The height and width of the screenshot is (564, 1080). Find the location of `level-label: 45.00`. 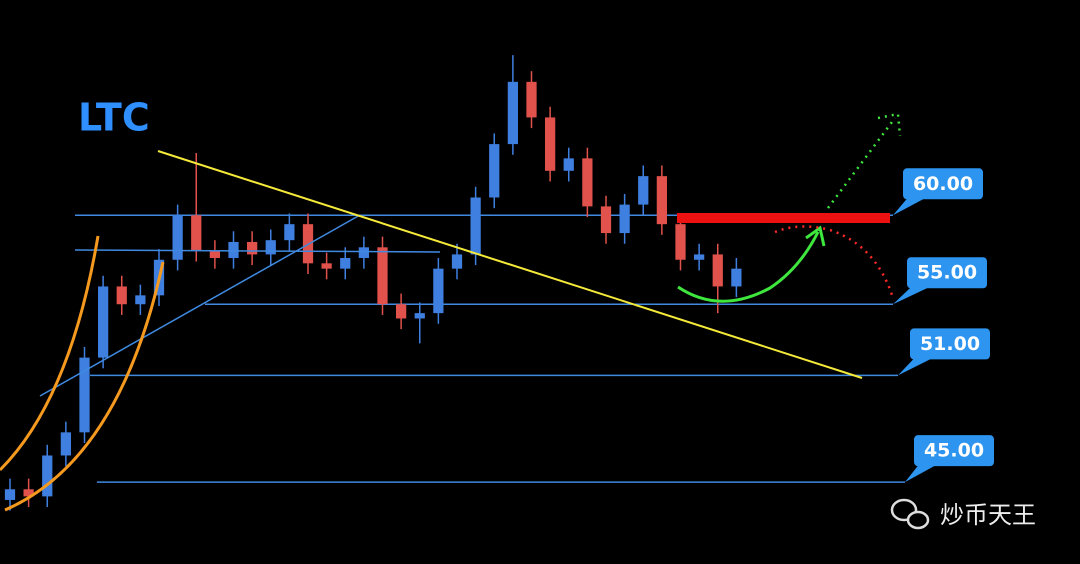

level-label: 45.00 is located at coordinates (954, 451).